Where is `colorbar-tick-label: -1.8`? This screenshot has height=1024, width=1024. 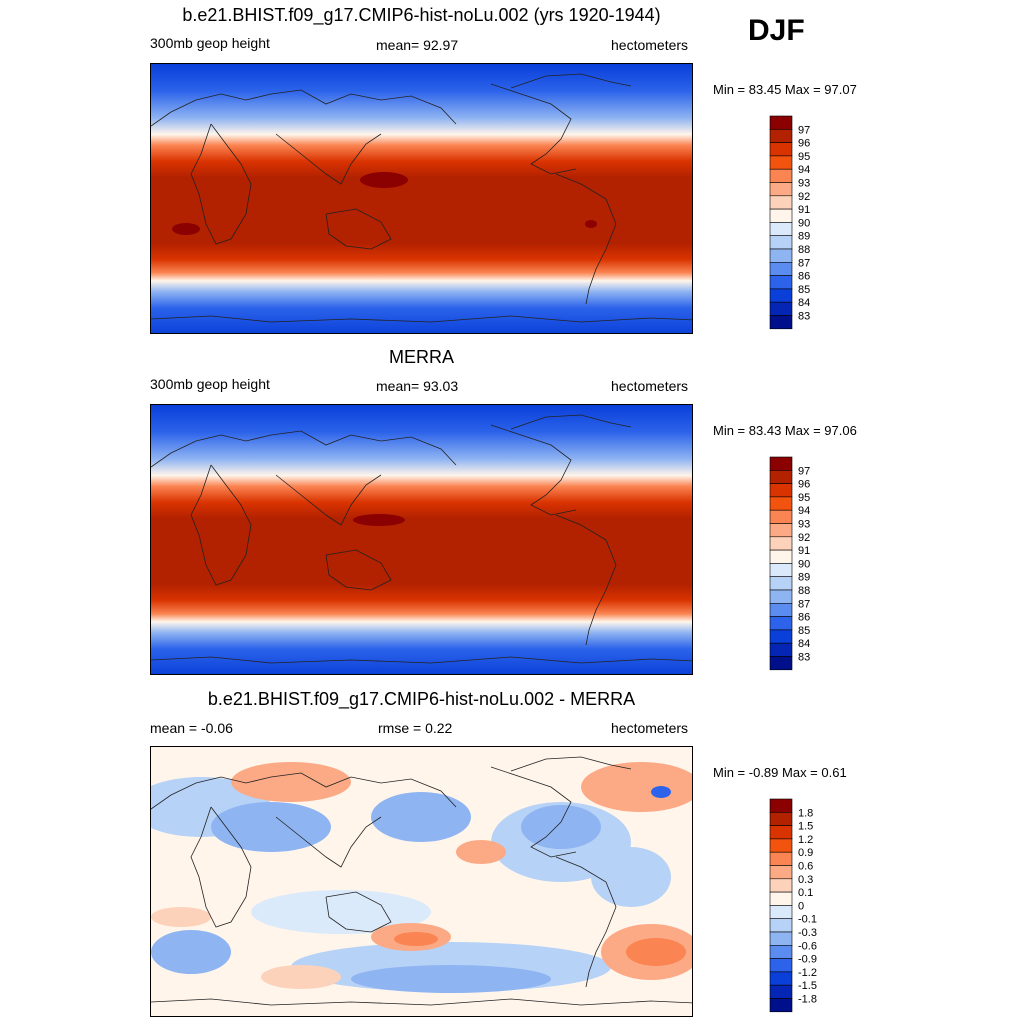 colorbar-tick-label: -1.8 is located at coordinates (807, 1000).